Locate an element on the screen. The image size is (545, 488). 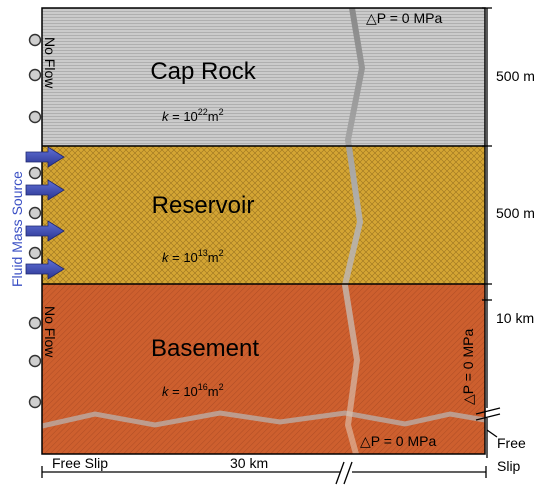
model-width-label: 30 km is located at coordinates (249, 463).